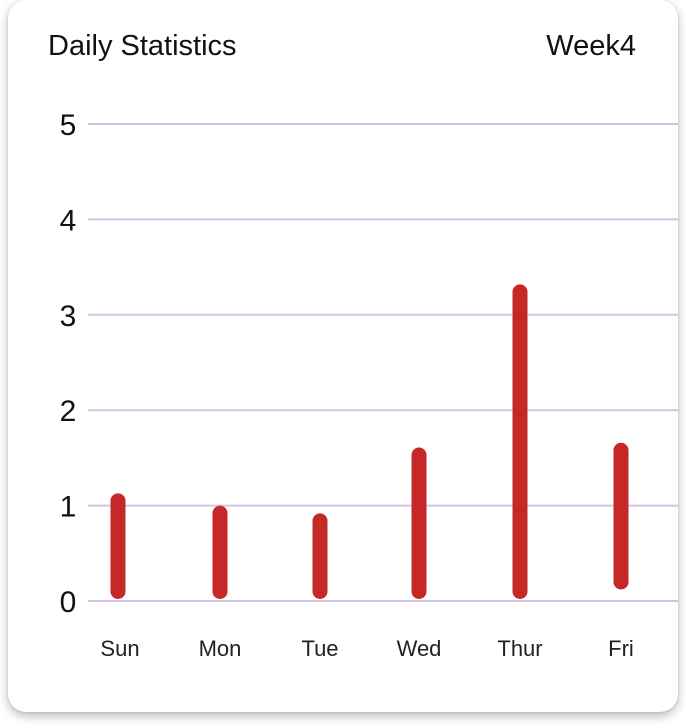 The width and height of the screenshot is (686, 728). What do you see at coordinates (68, 220) in the screenshot?
I see `y-tick-label: 4` at bounding box center [68, 220].